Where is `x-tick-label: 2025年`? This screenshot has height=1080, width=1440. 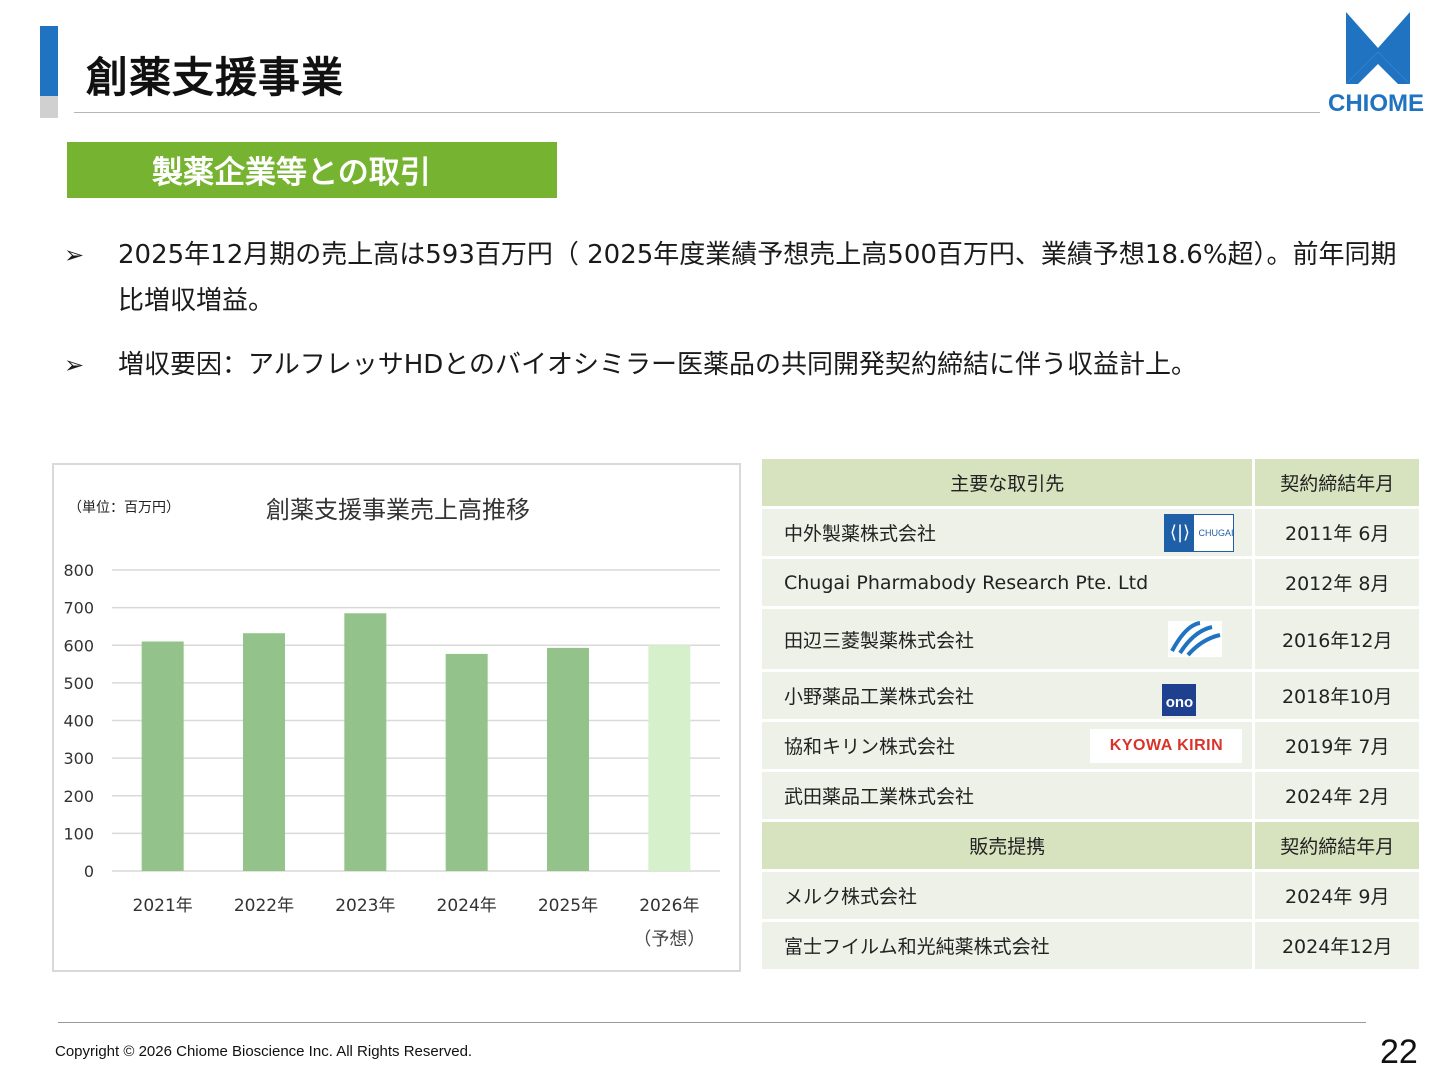 x-tick-label: 2025年 is located at coordinates (568, 906).